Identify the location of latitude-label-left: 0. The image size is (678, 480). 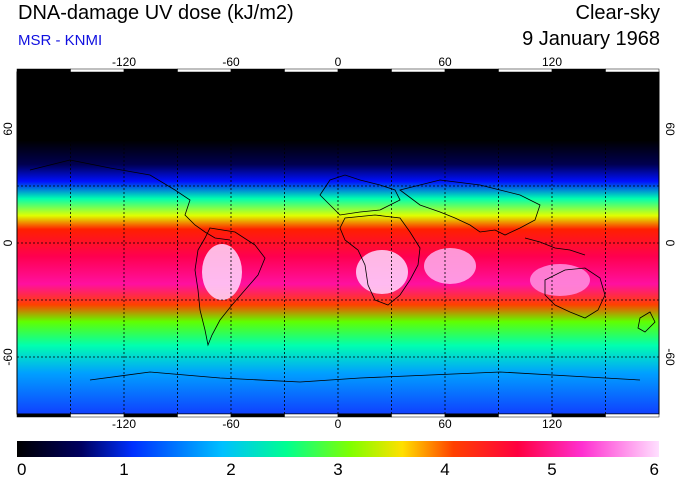
(8, 242).